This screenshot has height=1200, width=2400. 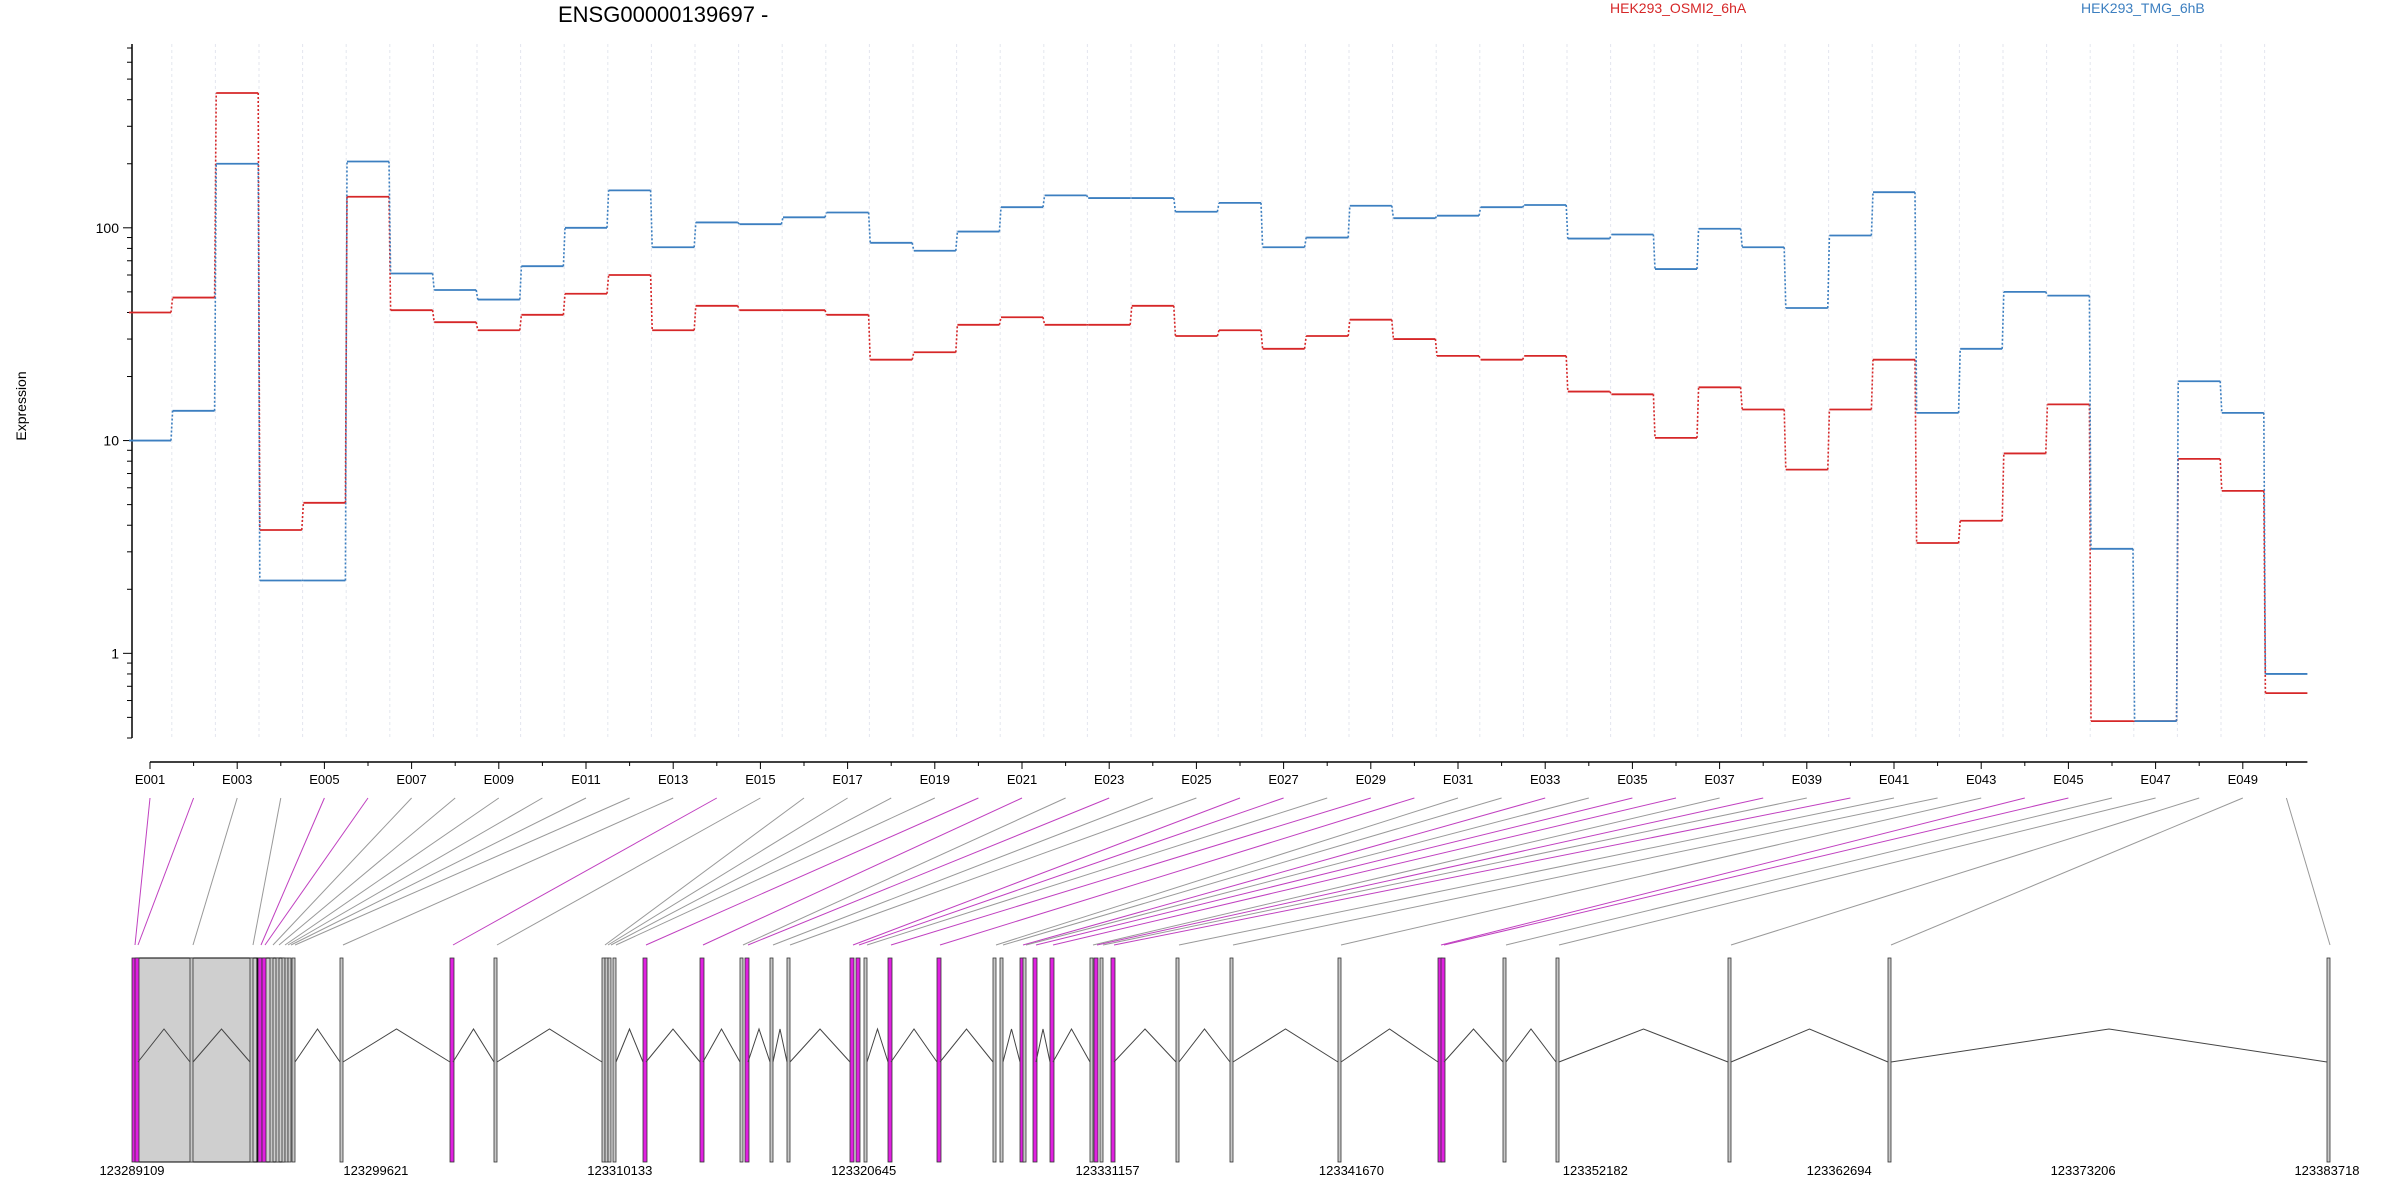 What do you see at coordinates (1109, 779) in the screenshot?
I see `x-tick-label: E023` at bounding box center [1109, 779].